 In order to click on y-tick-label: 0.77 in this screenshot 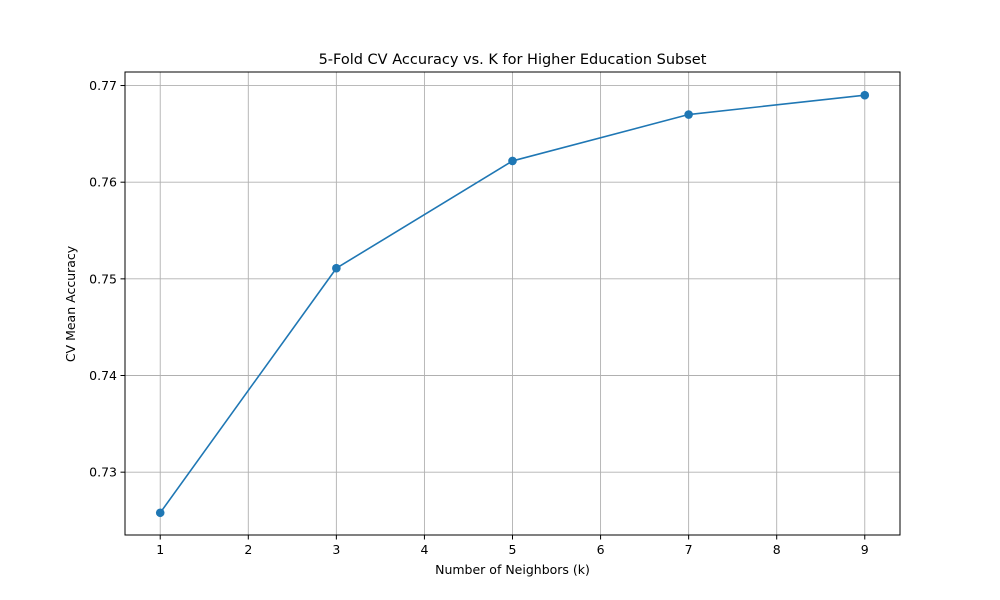, I will do `click(103, 85)`.